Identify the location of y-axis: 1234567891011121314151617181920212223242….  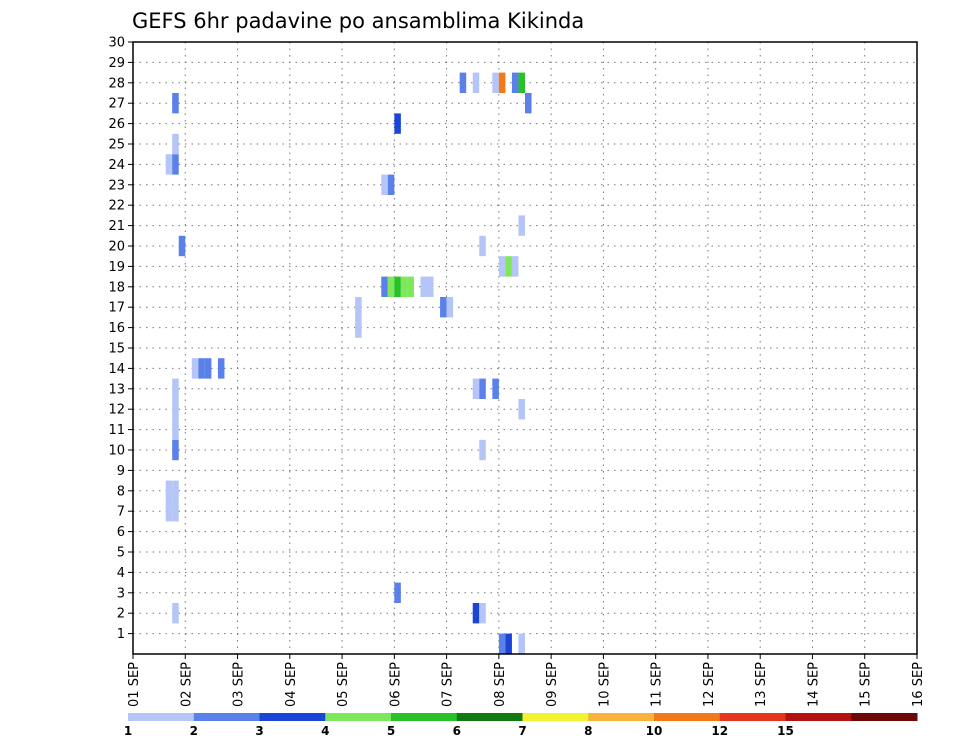
(120, 339).